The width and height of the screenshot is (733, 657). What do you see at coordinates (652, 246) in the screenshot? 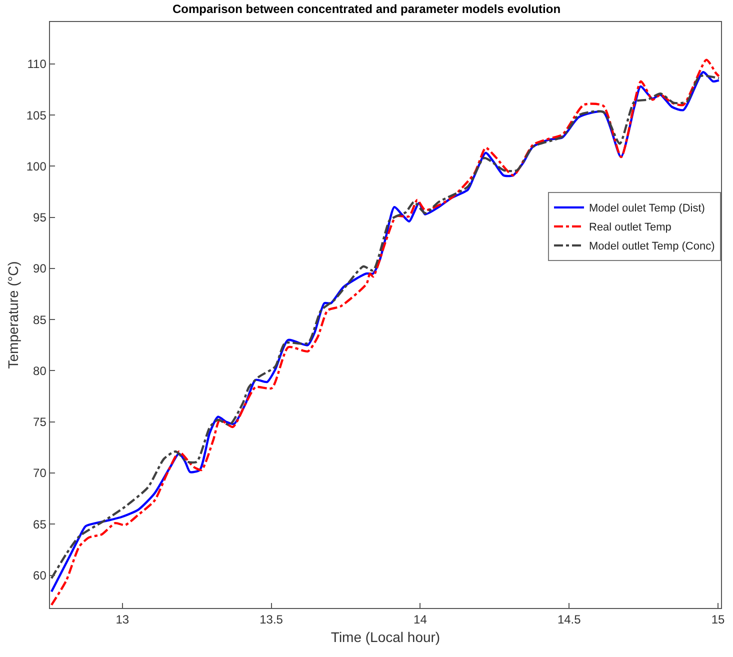
I see `legend-label: Model outlet Temp (Conc)` at bounding box center [652, 246].